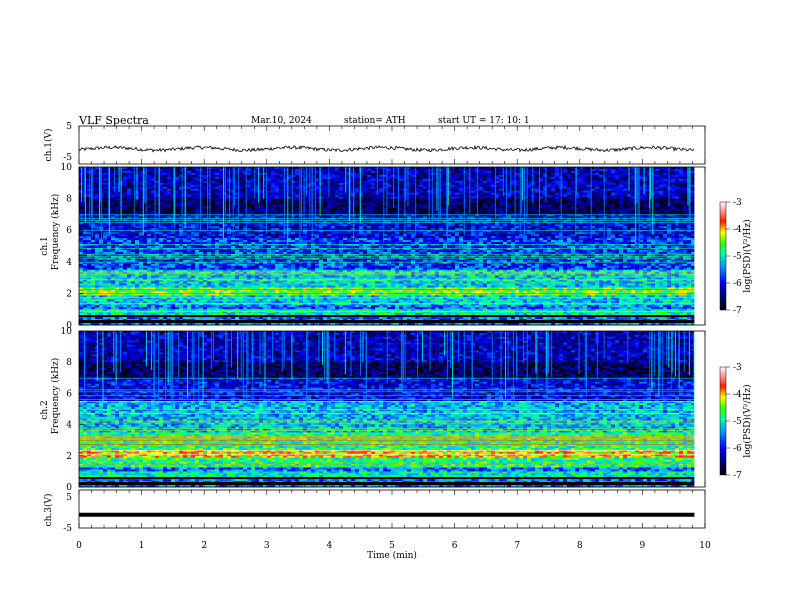 The height and width of the screenshot is (612, 792). What do you see at coordinates (392, 145) in the screenshot?
I see `ch1-waveform-frame` at bounding box center [392, 145].